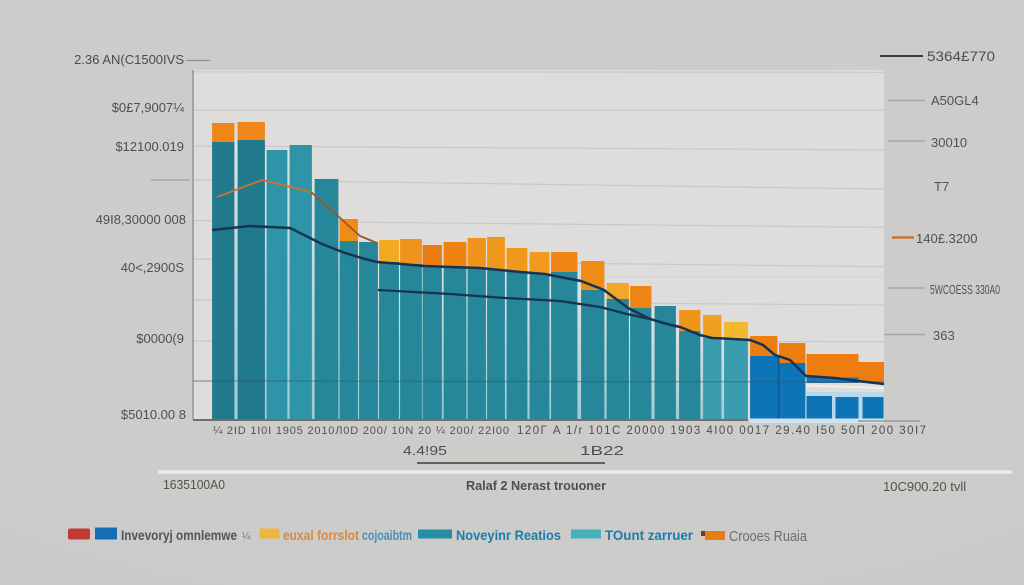 This screenshot has width=1024, height=585. I want to click on svg-text: cojoaibtm, so click(387, 535).